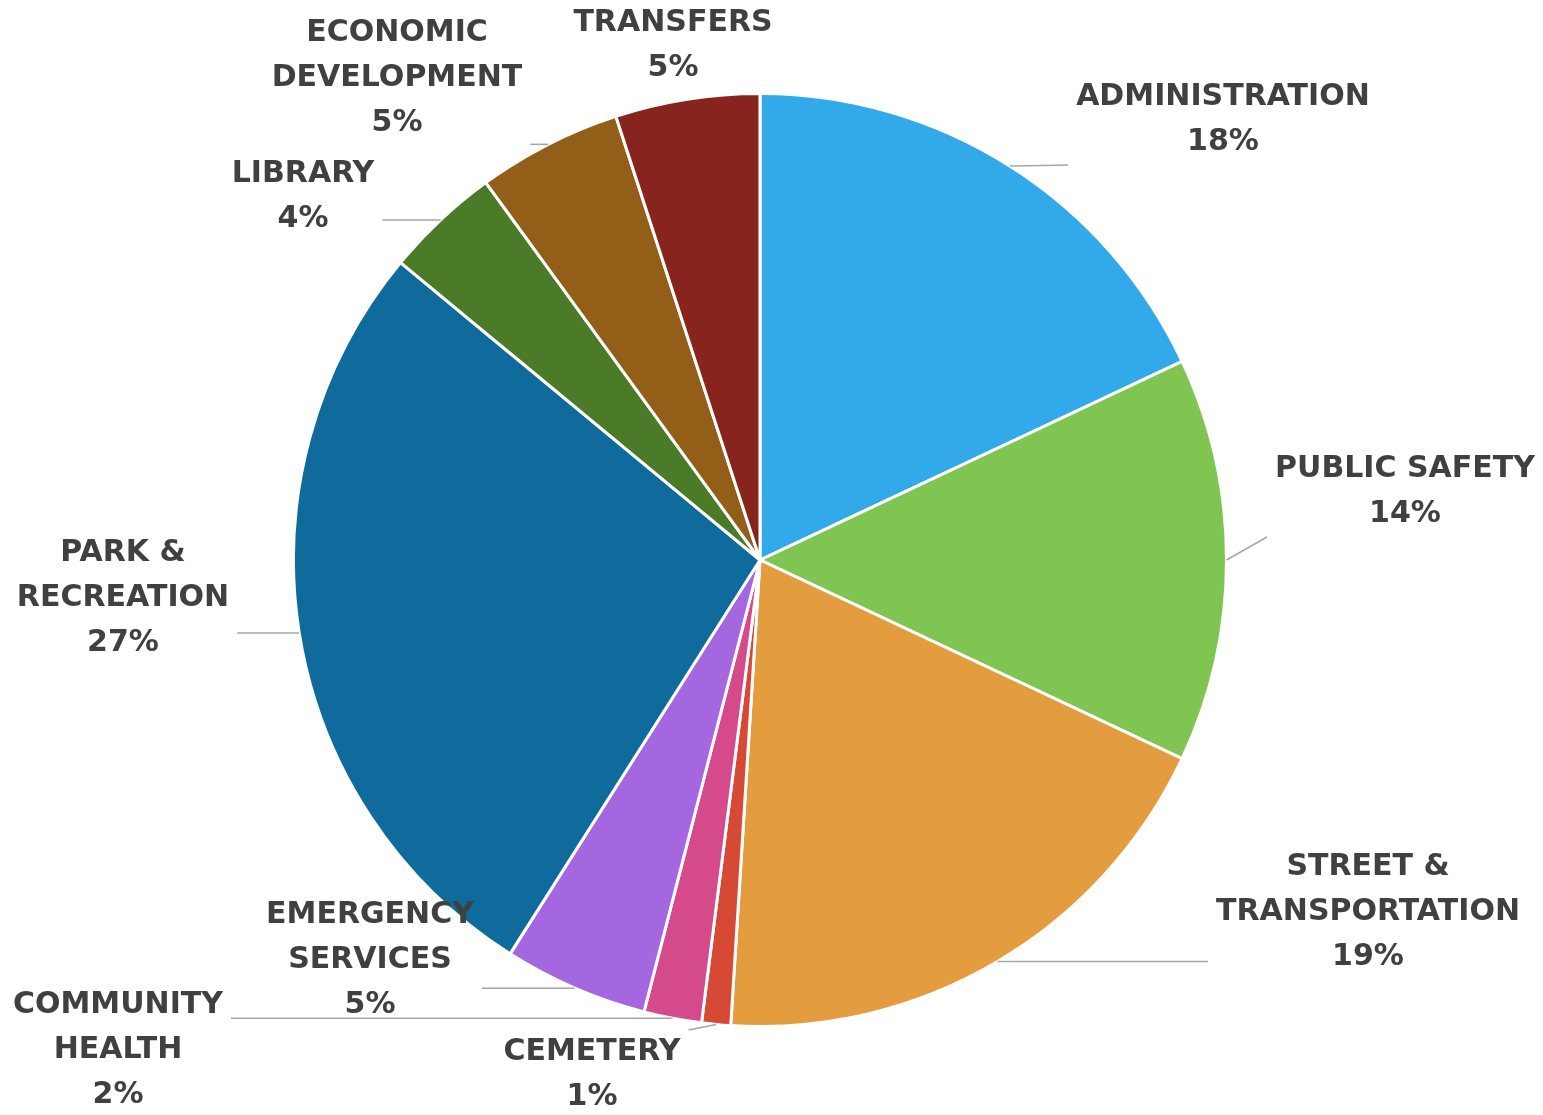 Image resolution: width=1543 pixels, height=1115 pixels. Describe the element at coordinates (123, 572) in the screenshot. I see `slice-label: PARK & RECREATION` at that location.